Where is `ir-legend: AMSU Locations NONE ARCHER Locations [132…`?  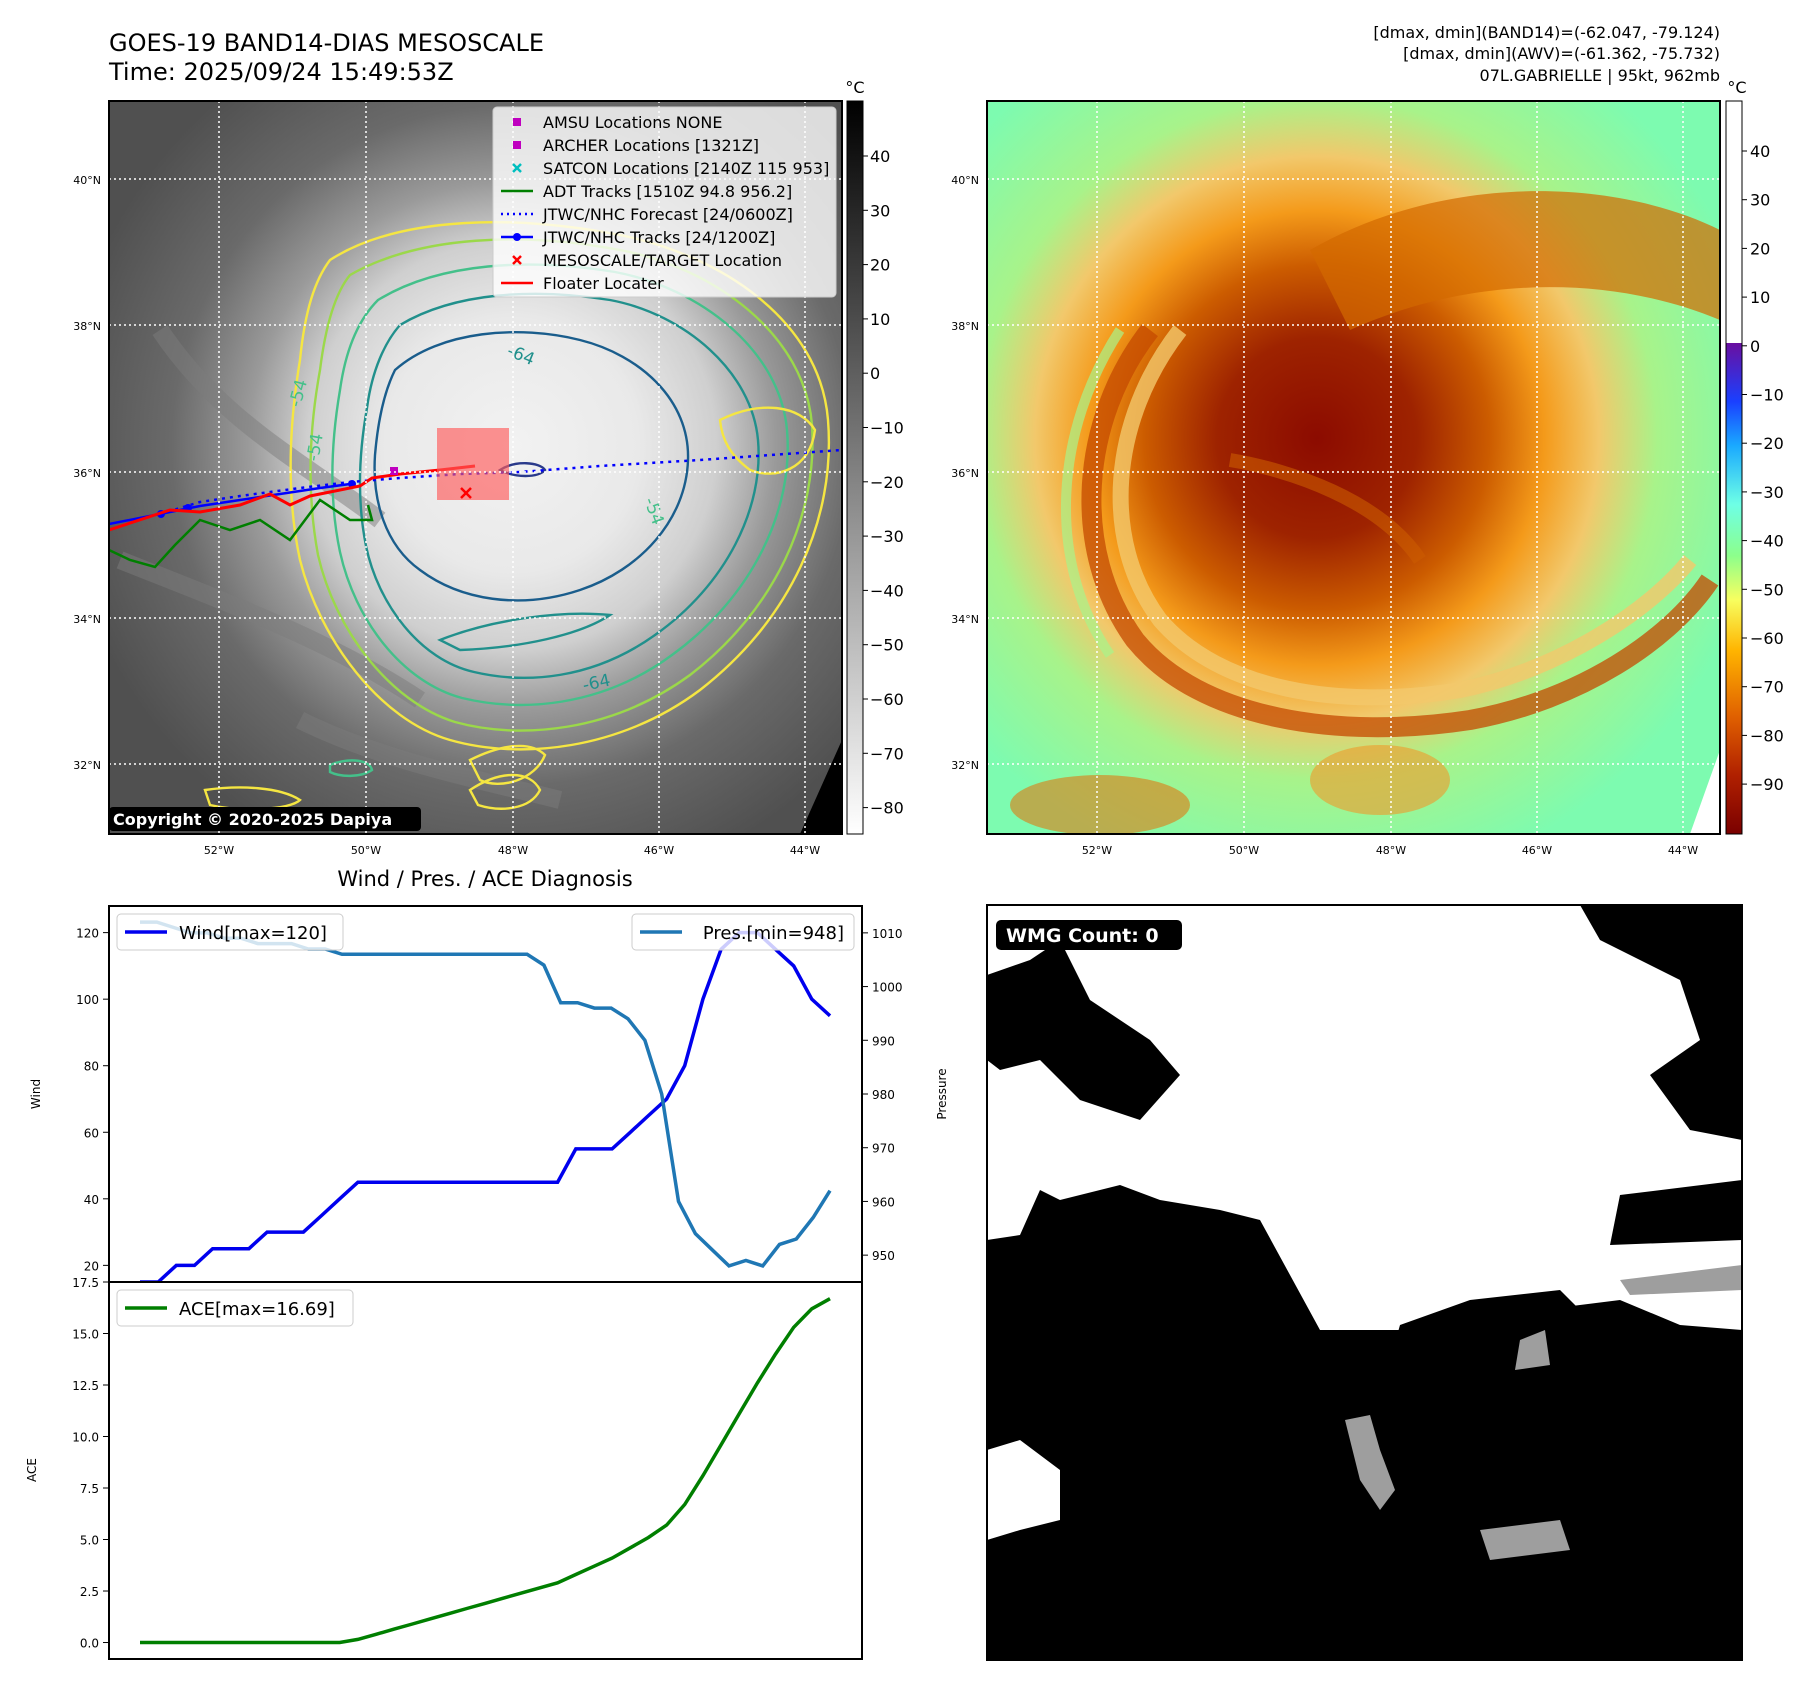 ir-legend: AMSU Locations NONE ARCHER Locations [132… is located at coordinates (664, 202).